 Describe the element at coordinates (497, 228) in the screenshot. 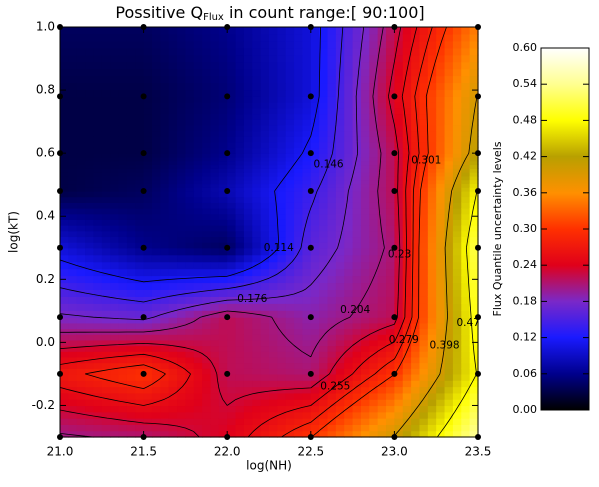

I see `colorbar-label: Flux Quantile uncertainty levels` at that location.